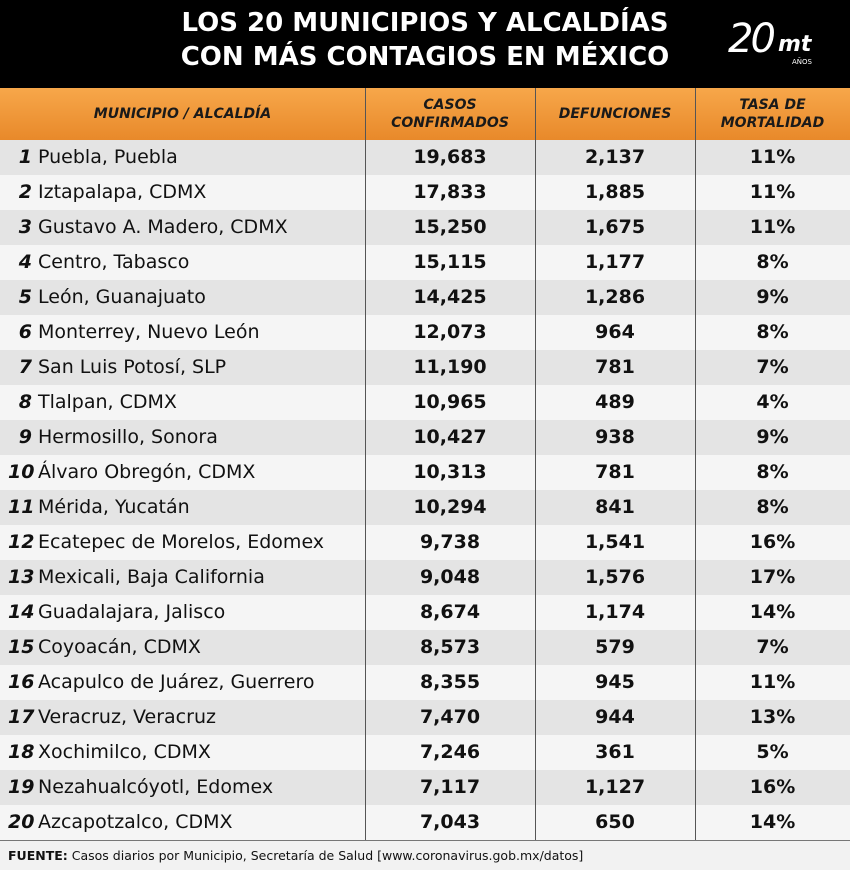  What do you see at coordinates (25, 297) in the screenshot?
I see `rank: 5` at bounding box center [25, 297].